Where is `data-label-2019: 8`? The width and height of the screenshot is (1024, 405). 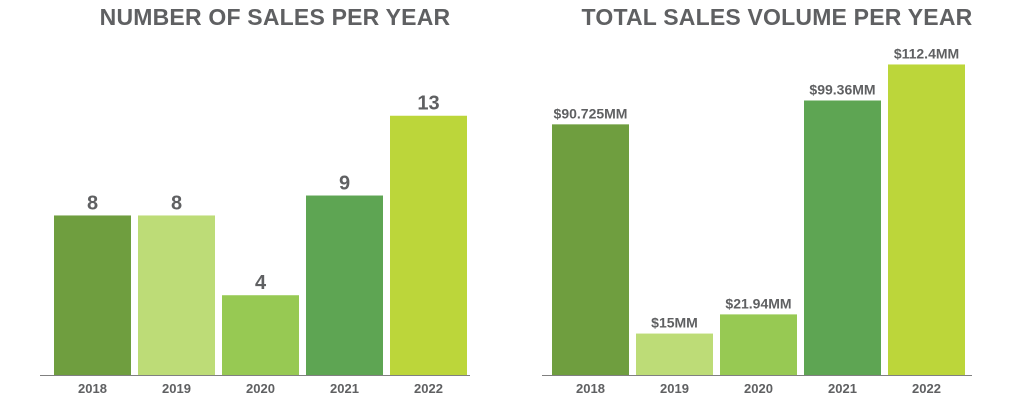 data-label-2019: 8 is located at coordinates (176, 203).